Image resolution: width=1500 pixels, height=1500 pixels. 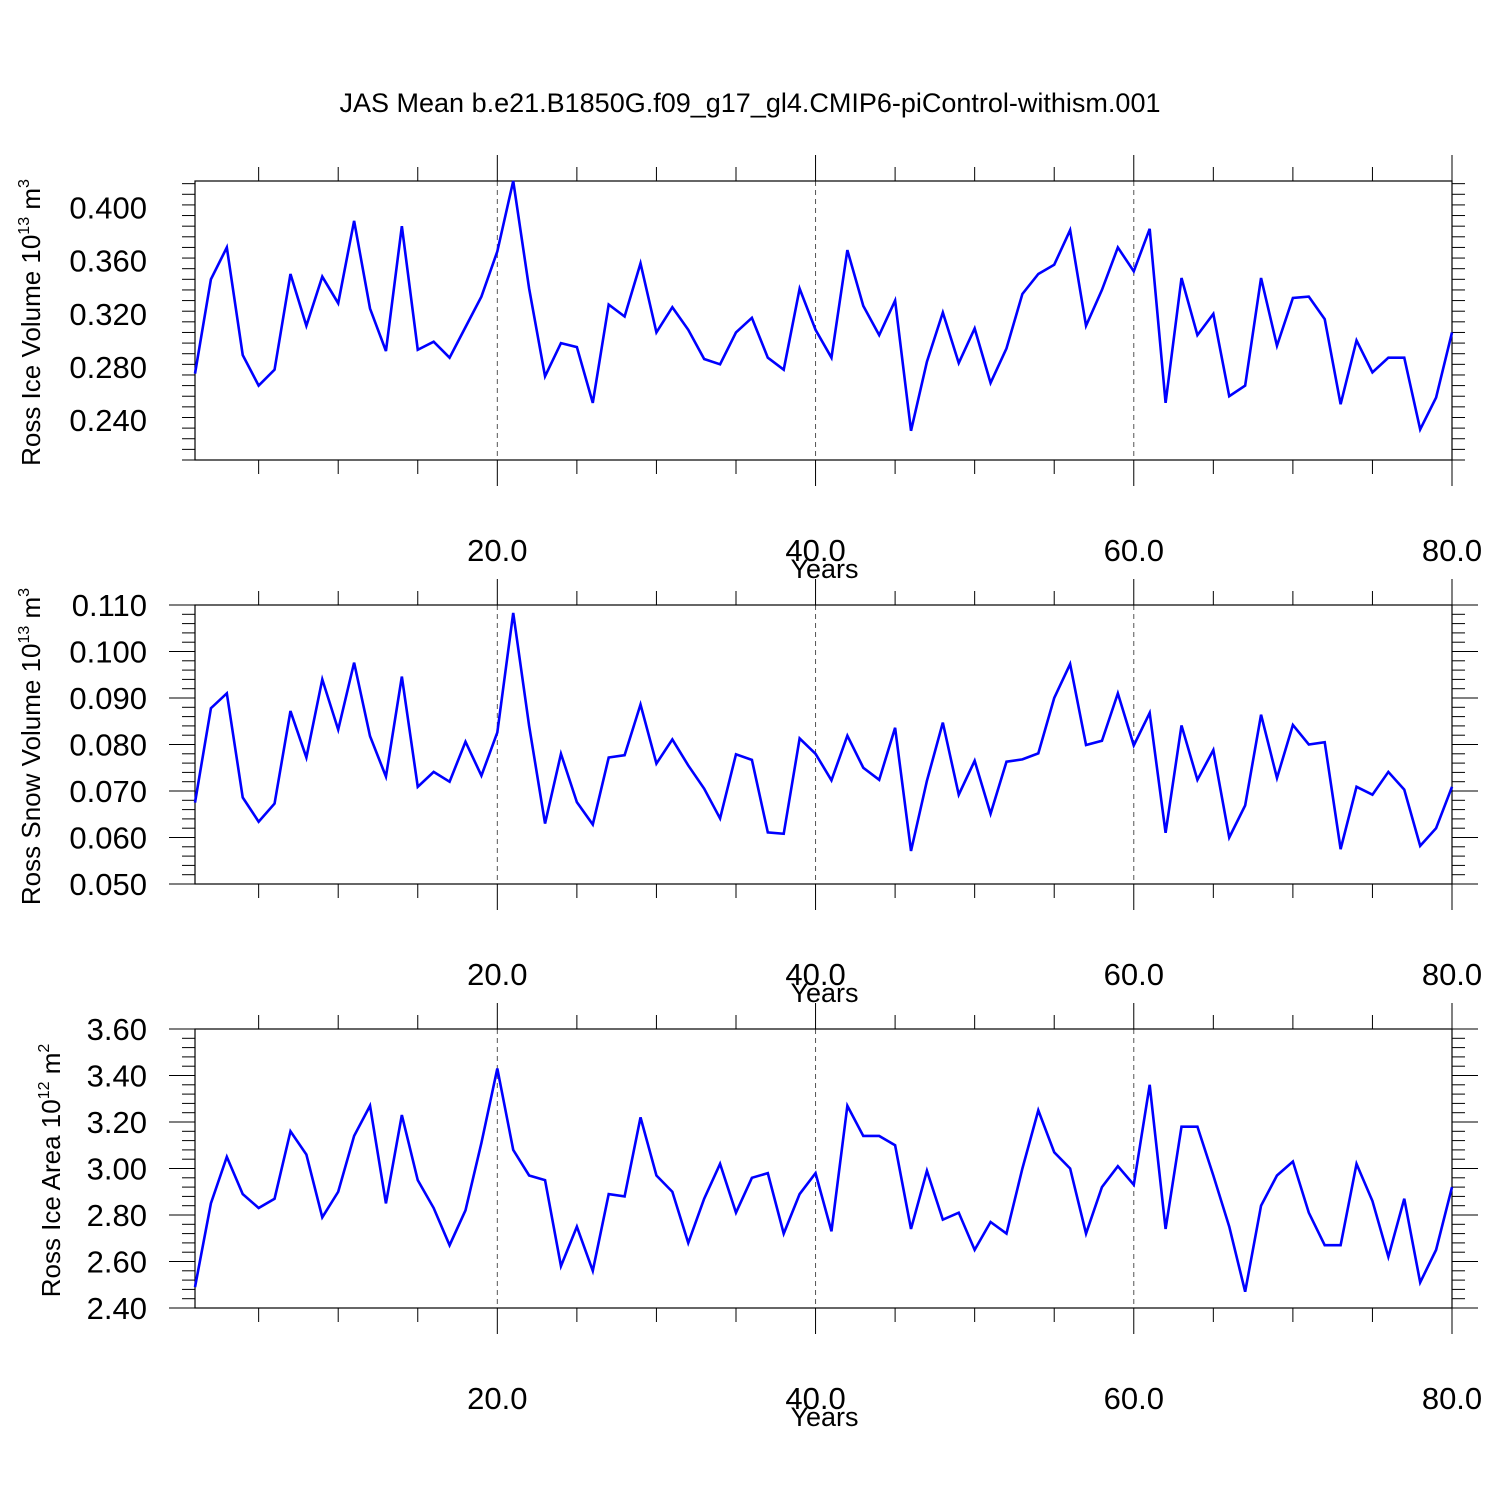 I want to click on y-tick-label: 3.20, so click(x=117, y=1122).